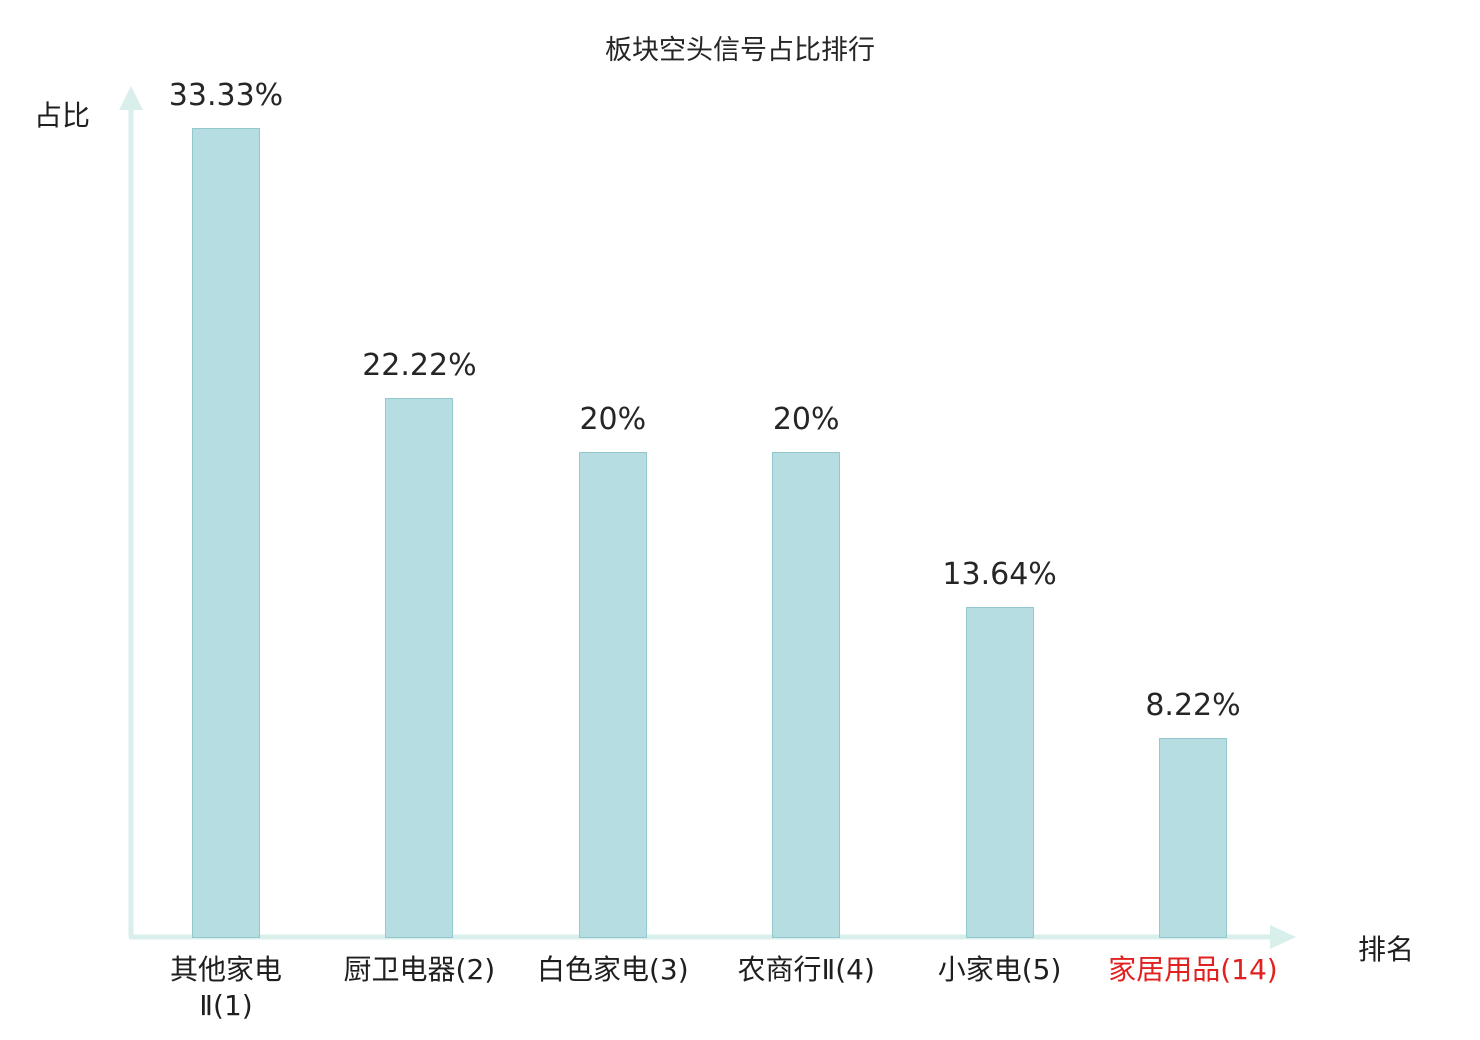  What do you see at coordinates (740, 50) in the screenshot?
I see `chart-title: 板块空头信号占比排行` at bounding box center [740, 50].